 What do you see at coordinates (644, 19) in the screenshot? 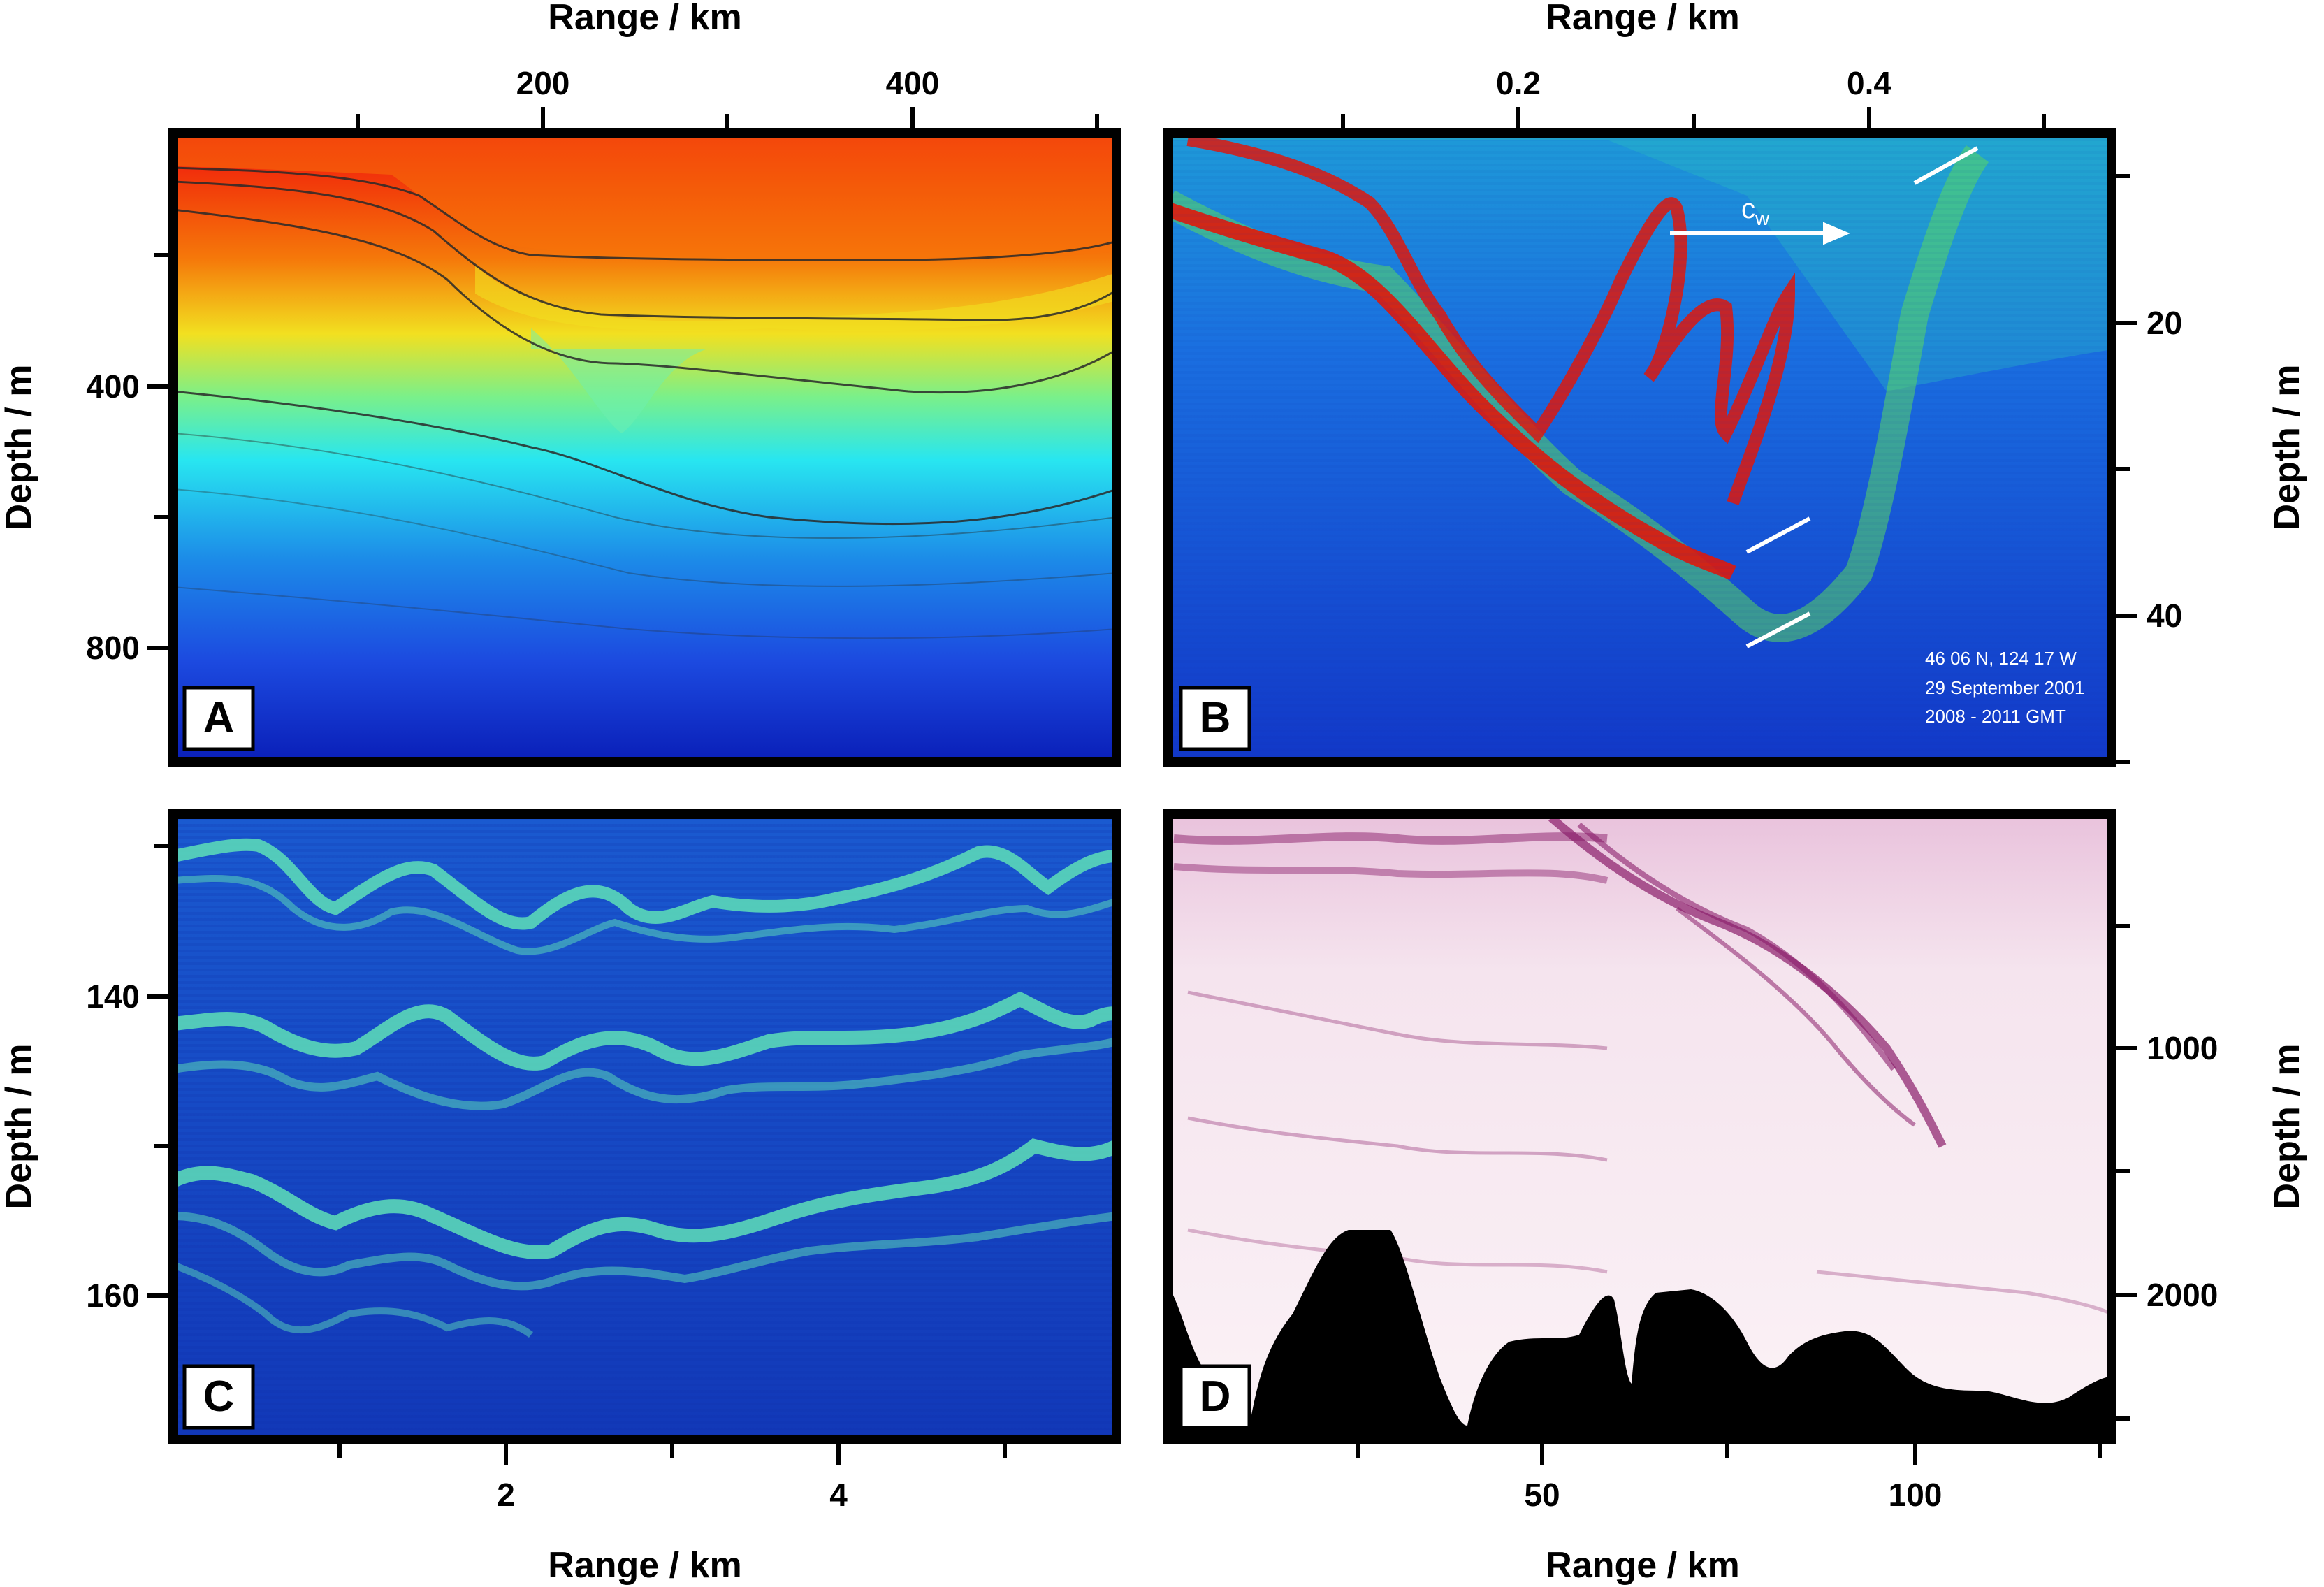
I see `panel-a-top-axis-label: Range / km` at bounding box center [644, 19].